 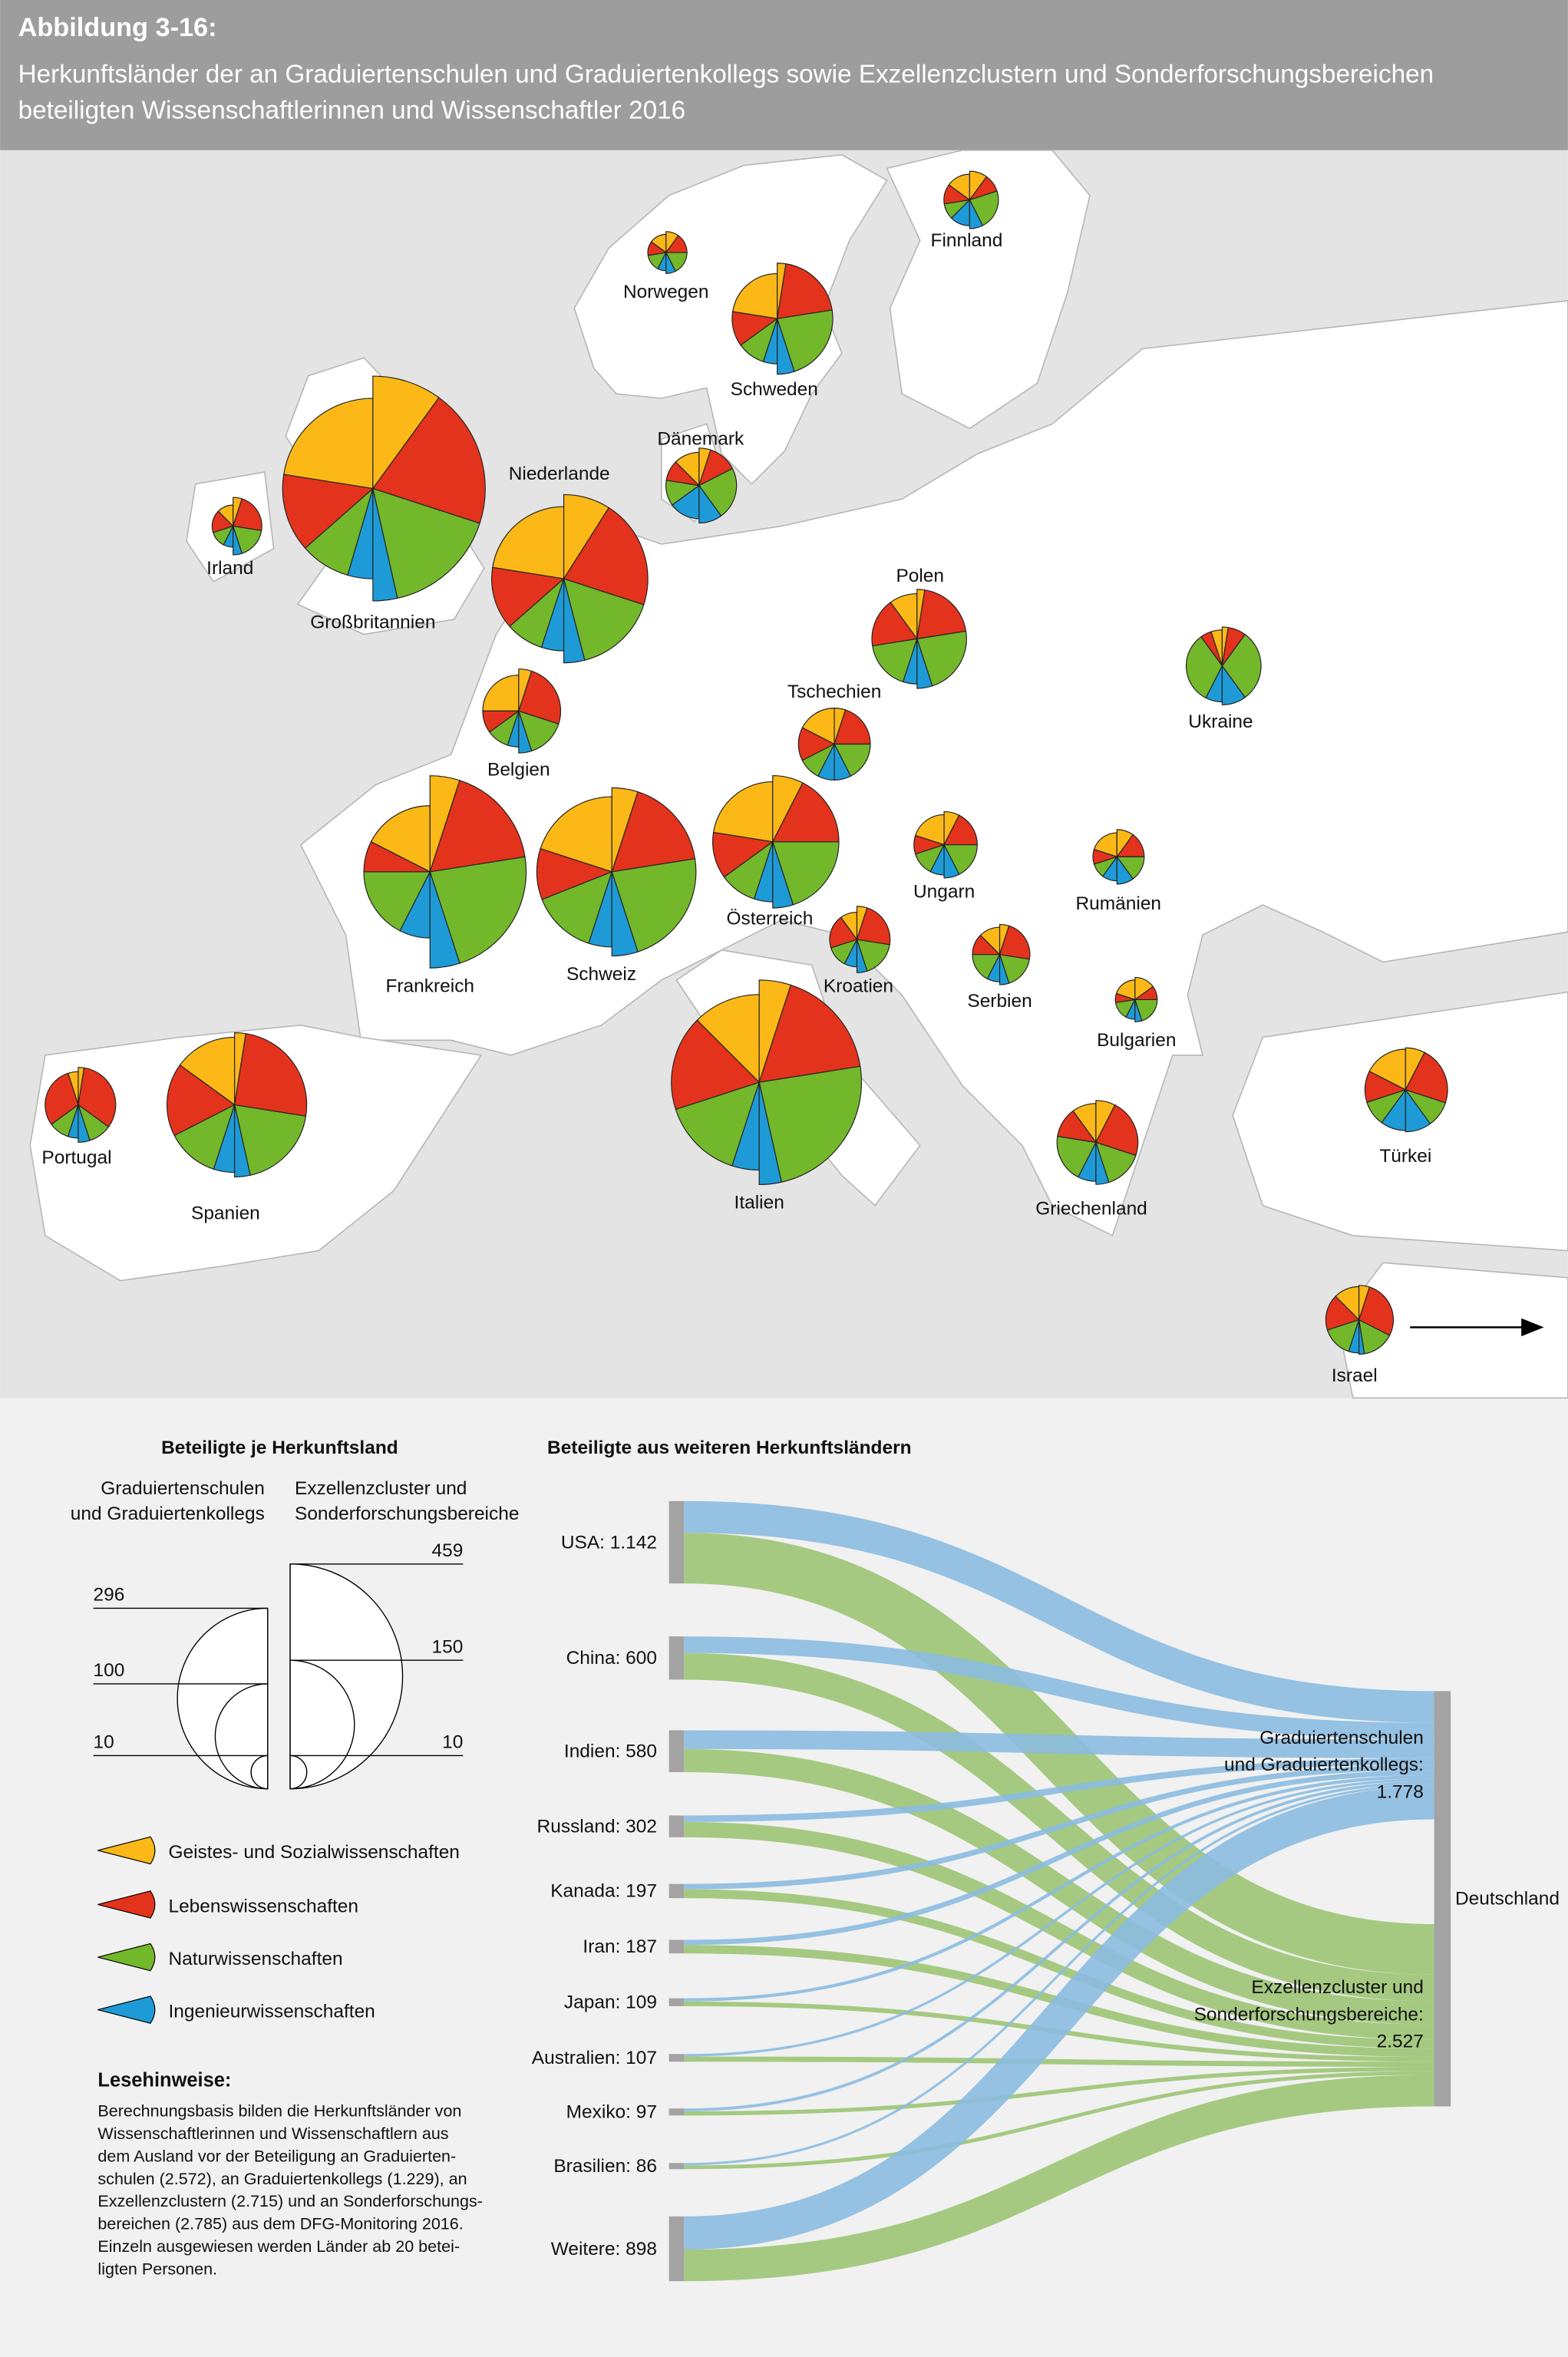 What do you see at coordinates (666, 292) in the screenshot?
I see `country-label: Norwegen` at bounding box center [666, 292].